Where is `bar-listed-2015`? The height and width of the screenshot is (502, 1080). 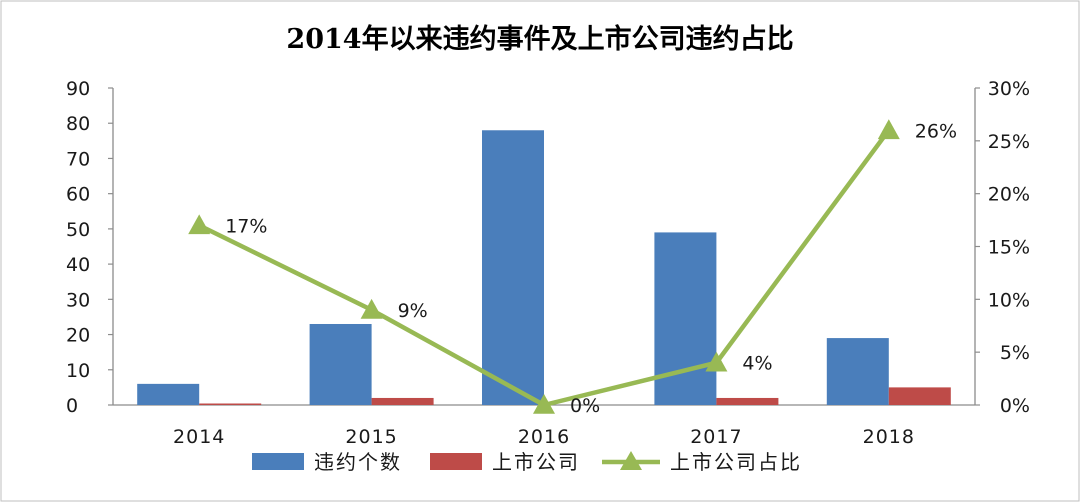
bar-listed-2015 is located at coordinates (402, 401).